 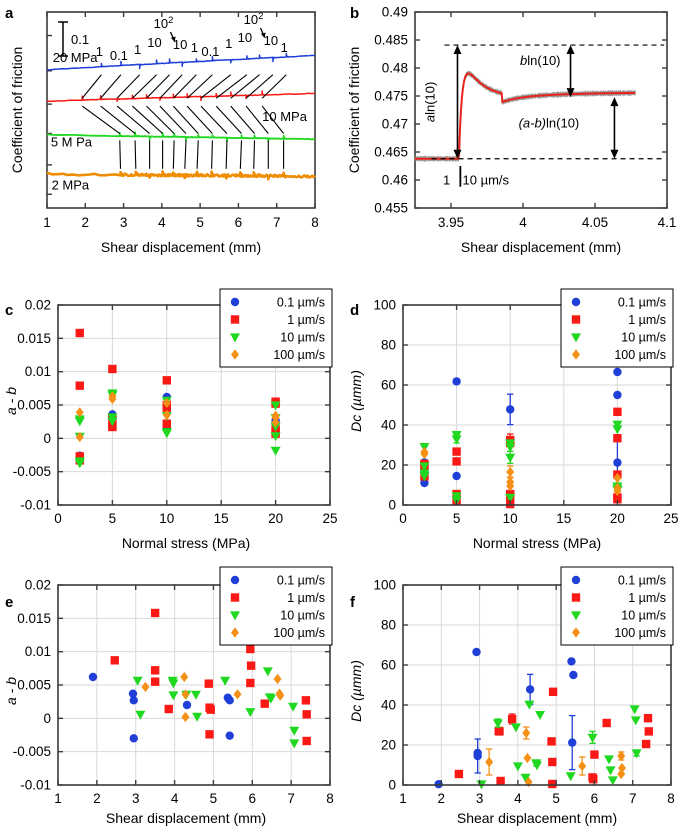 I want to click on velocity-after-label: 10 µm/s, so click(x=486, y=179).